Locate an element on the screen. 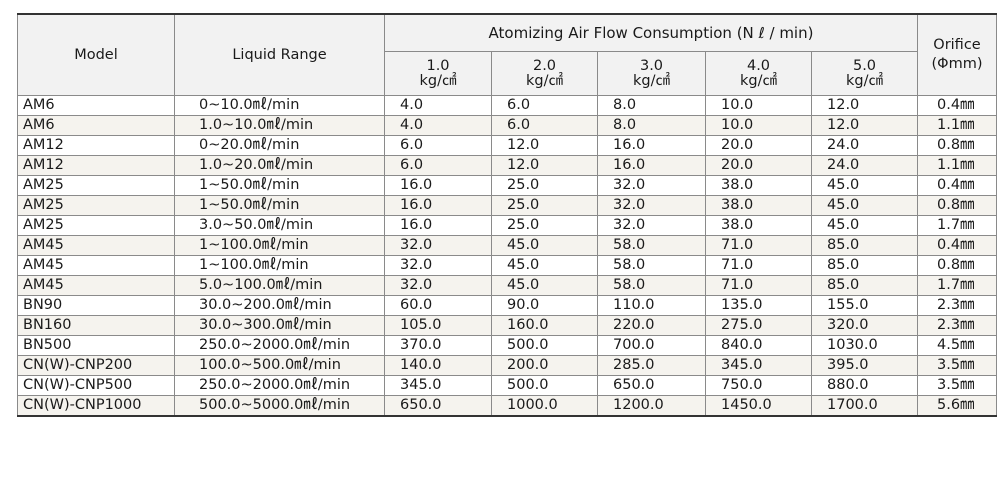 The width and height of the screenshot is (1008, 500). cell-flow-1: 345.0 is located at coordinates (438, 385).